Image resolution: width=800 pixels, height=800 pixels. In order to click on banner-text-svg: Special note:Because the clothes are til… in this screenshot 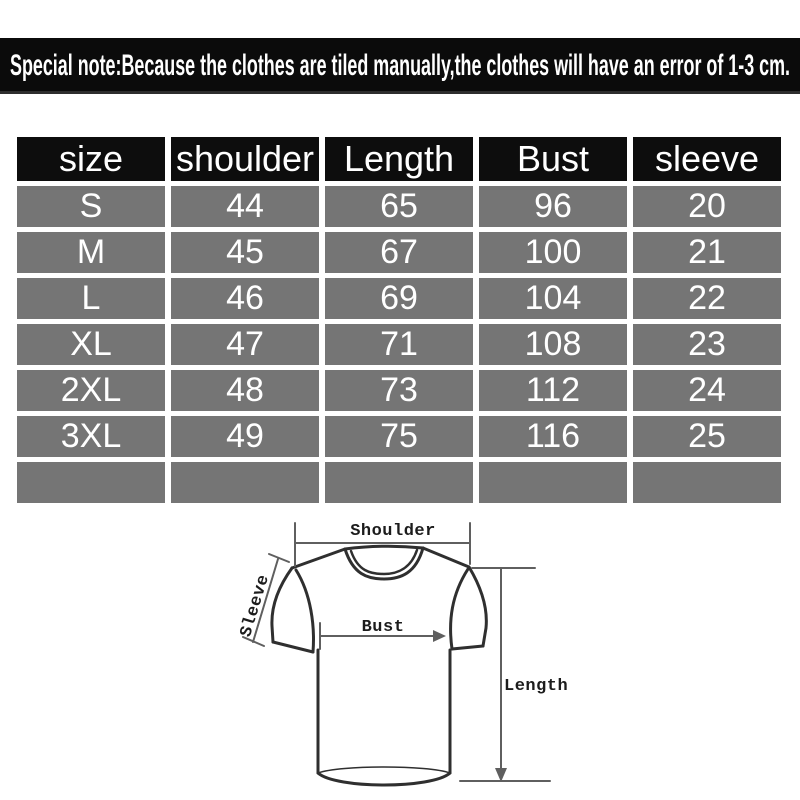, I will do `click(400, 65)`.